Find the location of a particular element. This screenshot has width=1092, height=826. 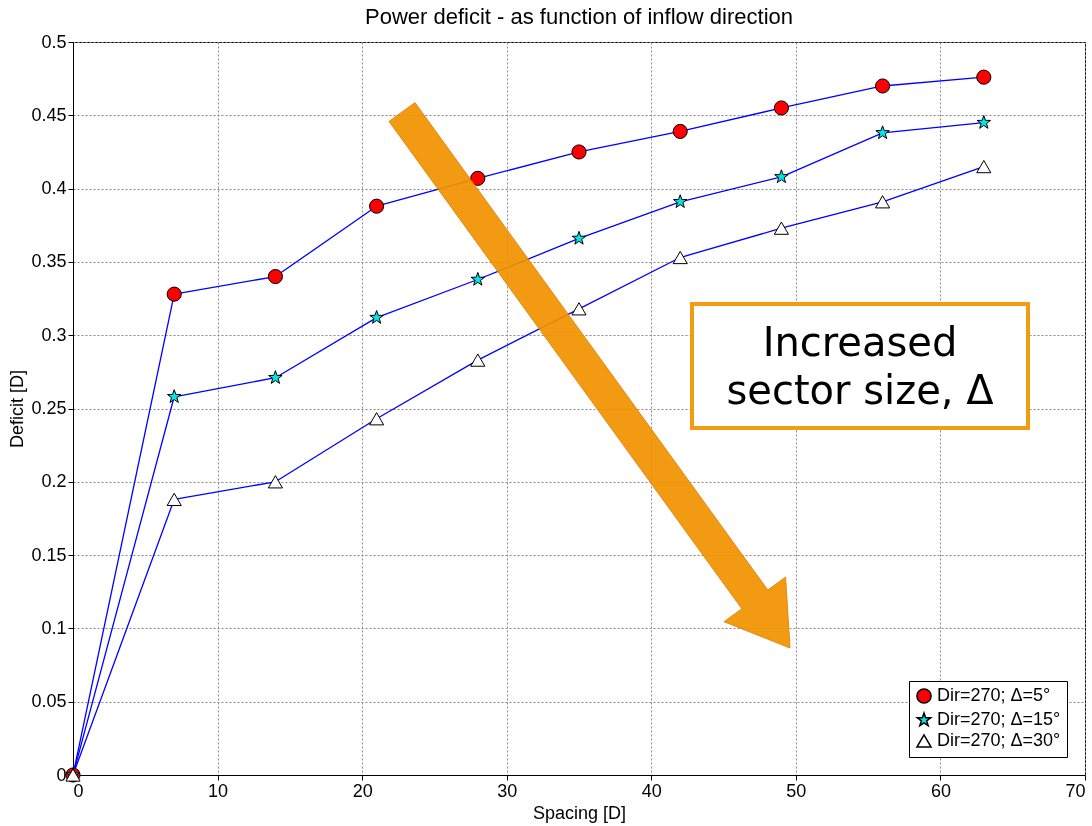

y-tick-label: 0.1 is located at coordinates (54, 627).